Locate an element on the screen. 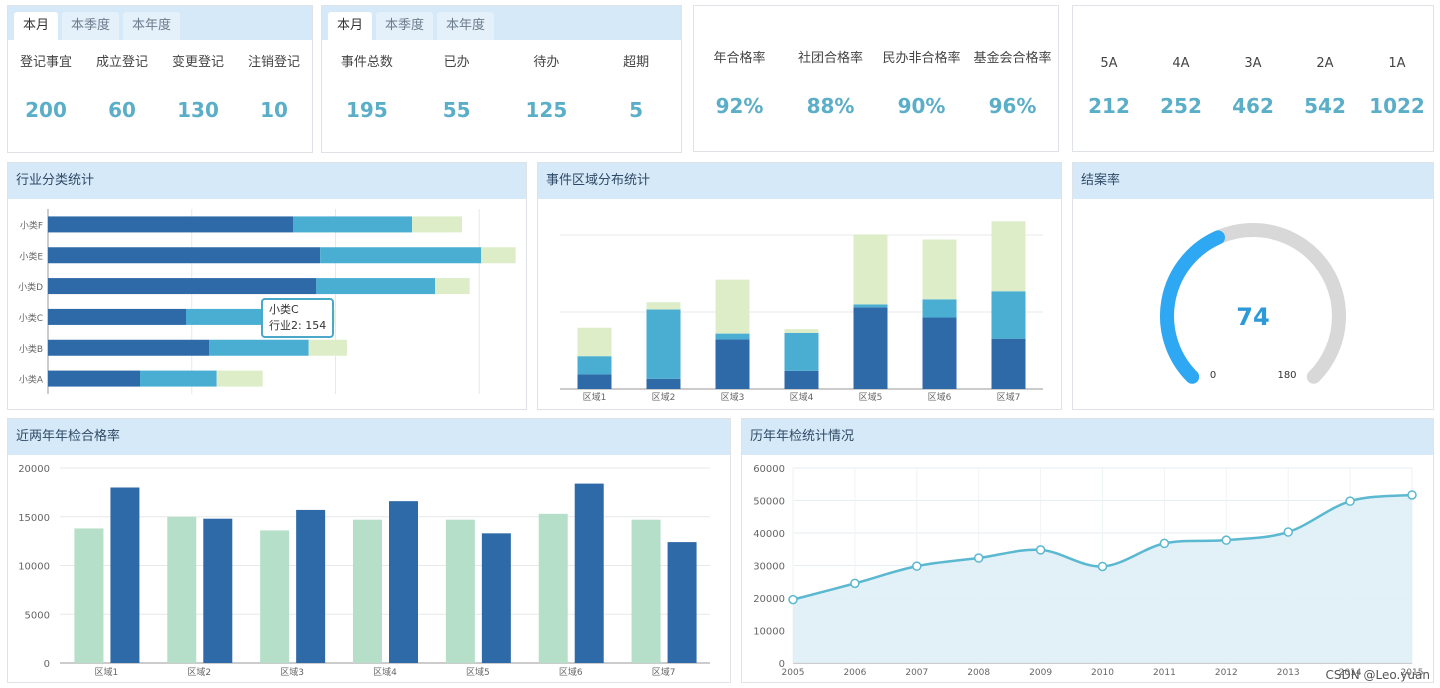  gauge-value: 74 is located at coordinates (1252, 317).